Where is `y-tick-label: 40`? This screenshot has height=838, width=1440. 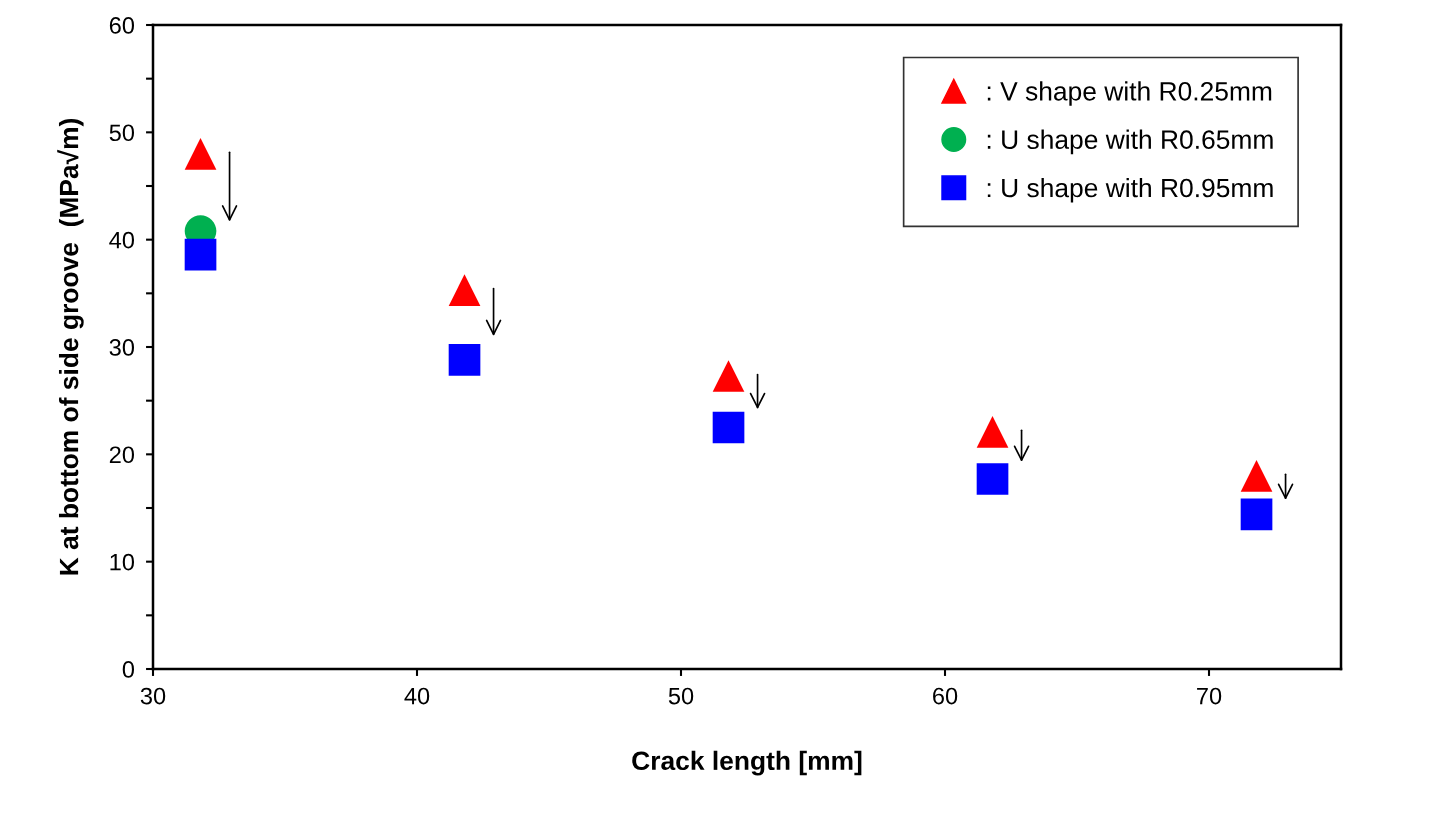 y-tick-label: 40 is located at coordinates (122, 240).